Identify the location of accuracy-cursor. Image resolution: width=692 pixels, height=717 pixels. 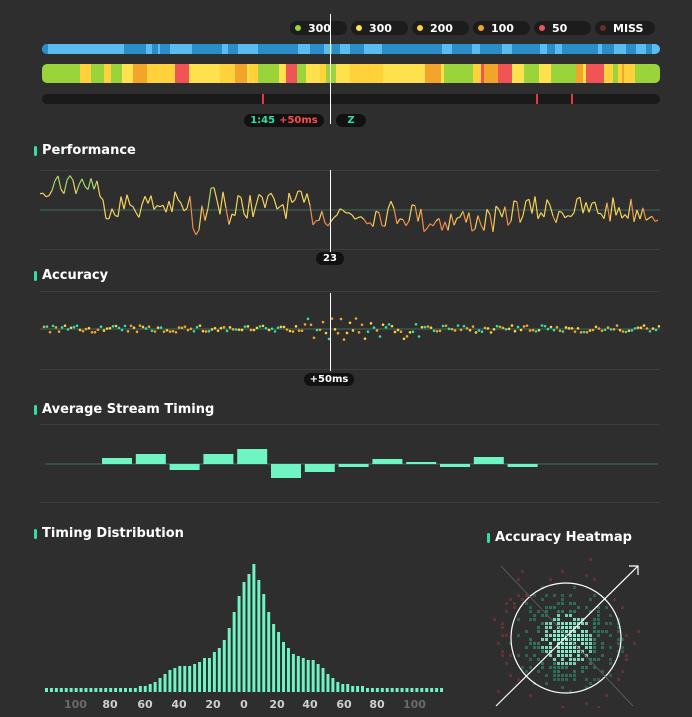
(330, 332).